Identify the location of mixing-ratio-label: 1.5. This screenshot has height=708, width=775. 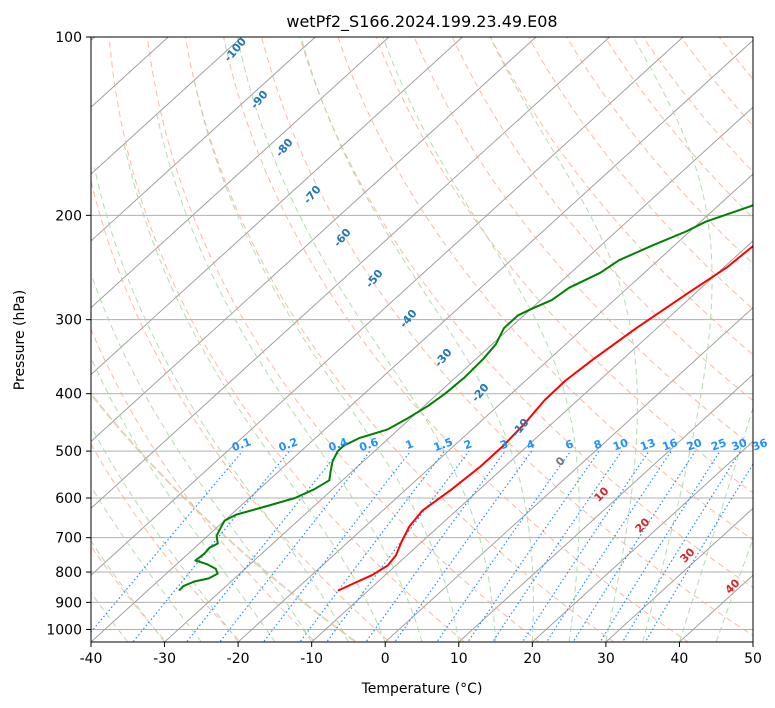
(443, 444).